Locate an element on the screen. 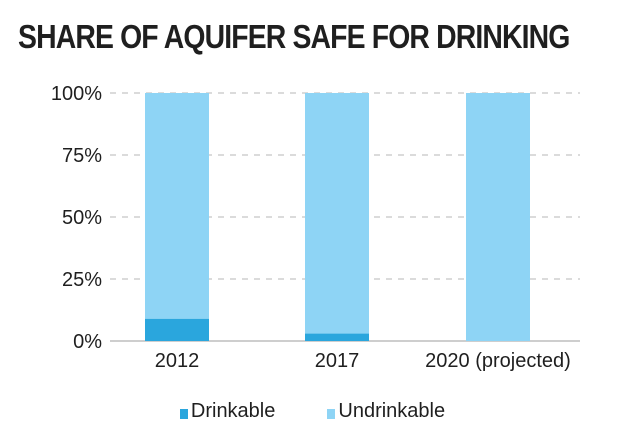 The image size is (625, 448). y-tick-label: 0% is located at coordinates (87, 342).